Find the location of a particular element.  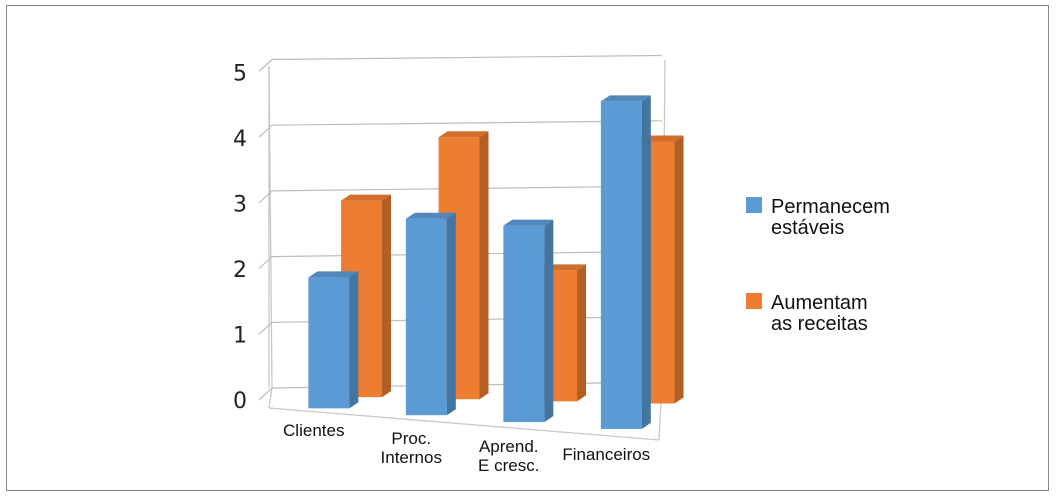

legend: Permanecem estáveis Aumentam as receitas is located at coordinates (818, 265).